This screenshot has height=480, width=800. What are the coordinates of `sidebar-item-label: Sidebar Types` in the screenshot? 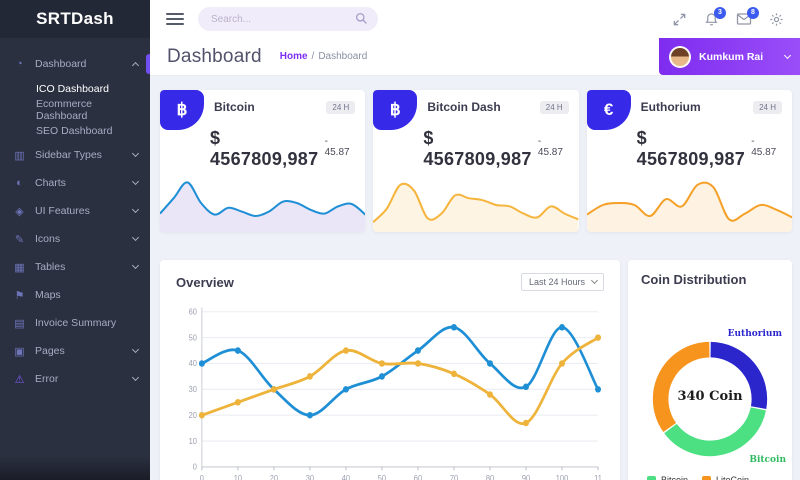 It's located at (68, 155).